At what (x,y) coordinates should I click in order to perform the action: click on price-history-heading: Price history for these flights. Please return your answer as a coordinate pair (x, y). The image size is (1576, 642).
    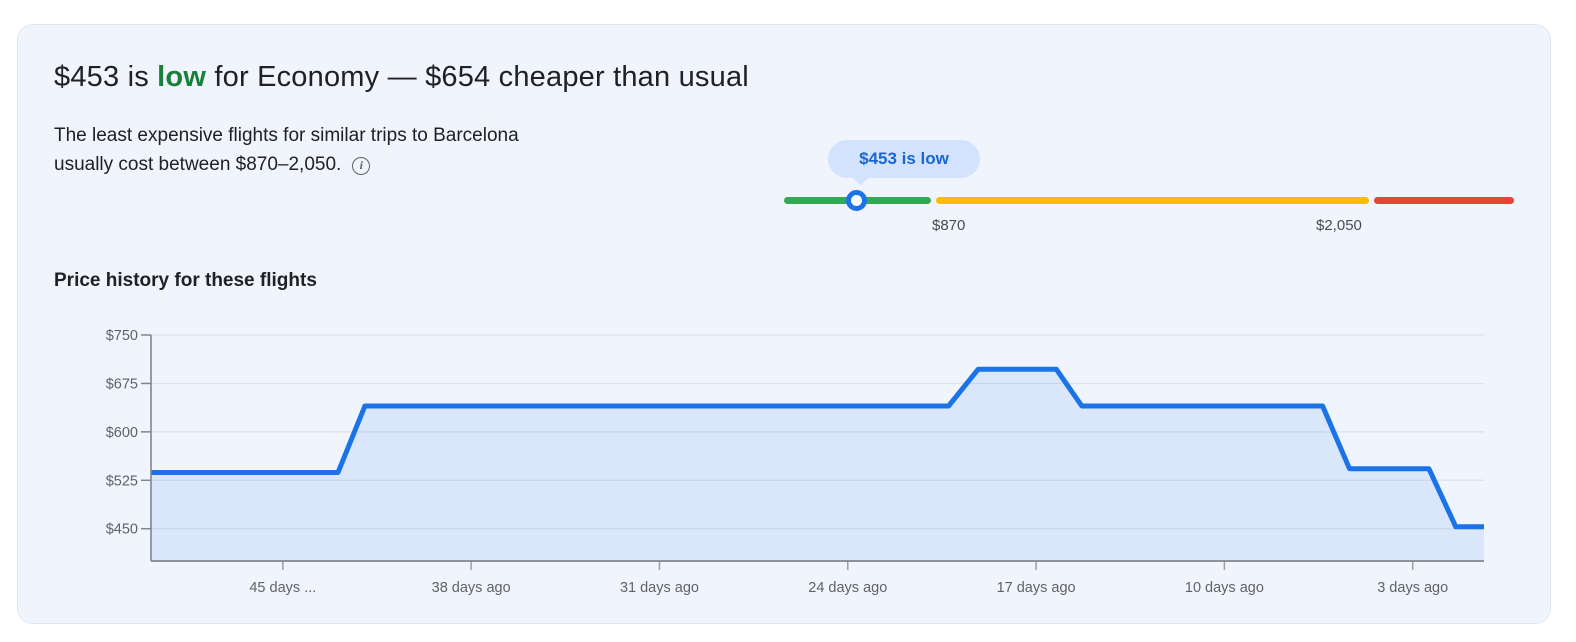
    Looking at the image, I should click on (185, 280).